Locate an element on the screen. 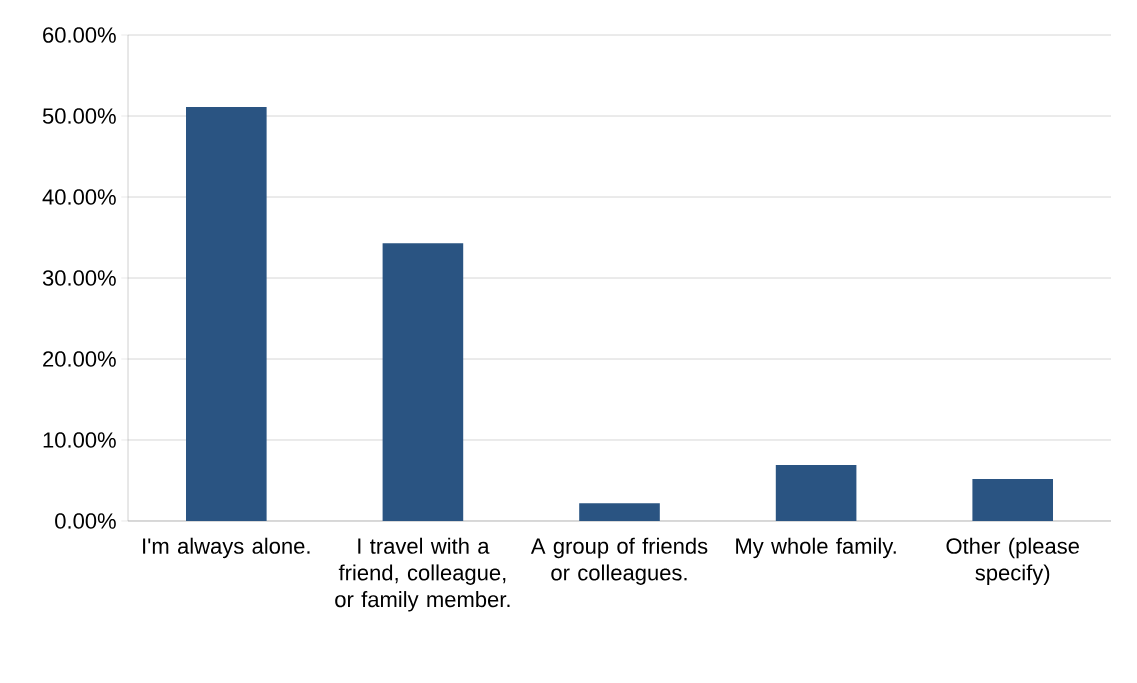 The width and height of the screenshot is (1137, 683). x-tick-label: I'm always alone. is located at coordinates (226, 548).